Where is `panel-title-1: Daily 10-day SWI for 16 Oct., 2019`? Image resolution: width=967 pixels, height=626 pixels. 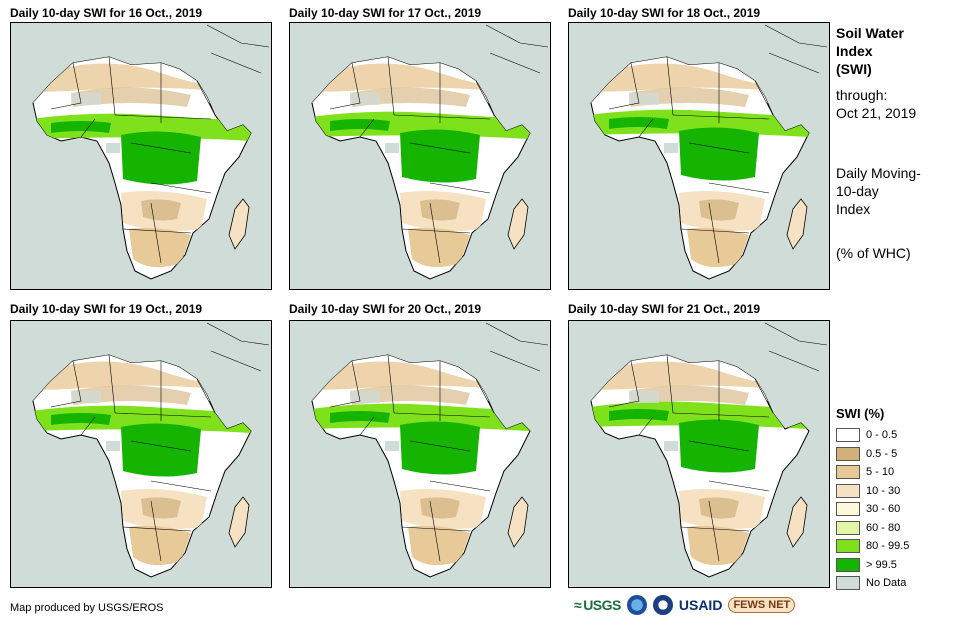
panel-title-1: Daily 10-day SWI for 16 Oct., 2019 is located at coordinates (106, 13).